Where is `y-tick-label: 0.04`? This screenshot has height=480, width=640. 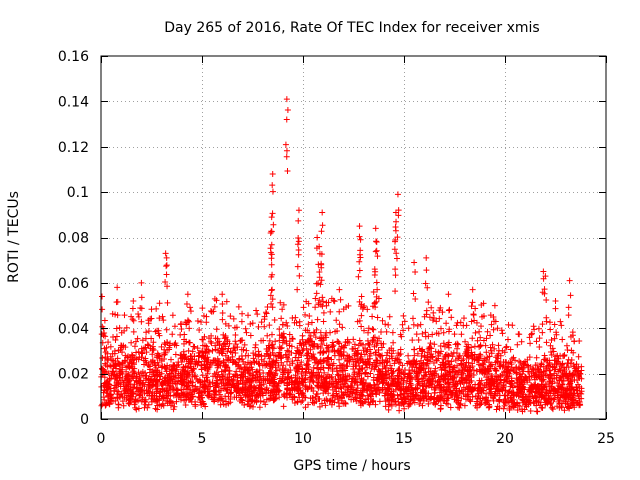
y-tick-label: 0.04 is located at coordinates (73, 329).